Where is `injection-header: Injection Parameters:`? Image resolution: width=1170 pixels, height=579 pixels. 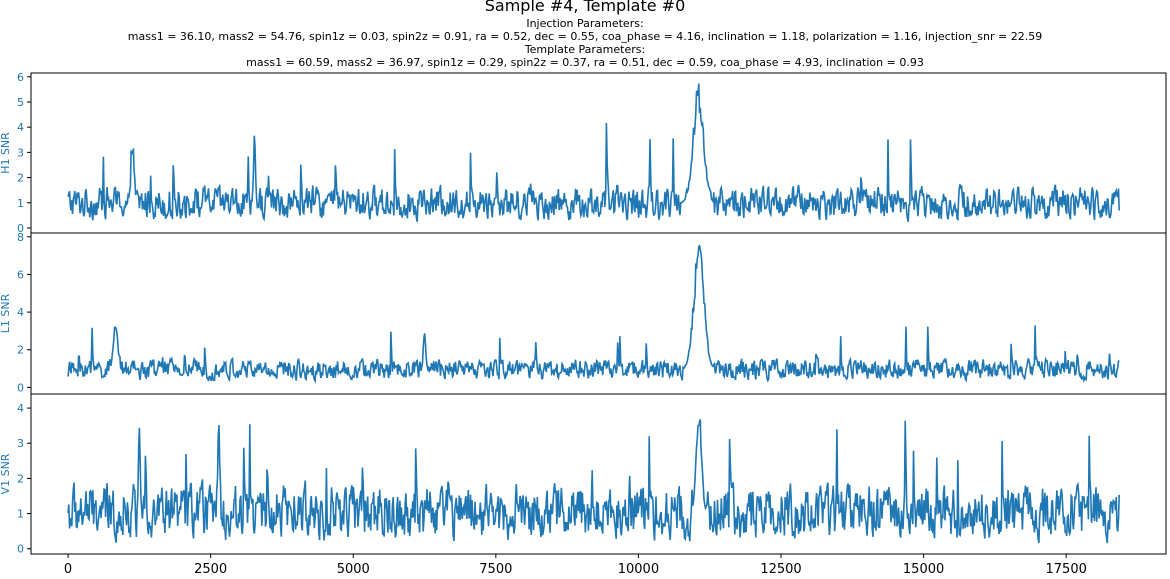
injection-header: Injection Parameters: is located at coordinates (585, 23).